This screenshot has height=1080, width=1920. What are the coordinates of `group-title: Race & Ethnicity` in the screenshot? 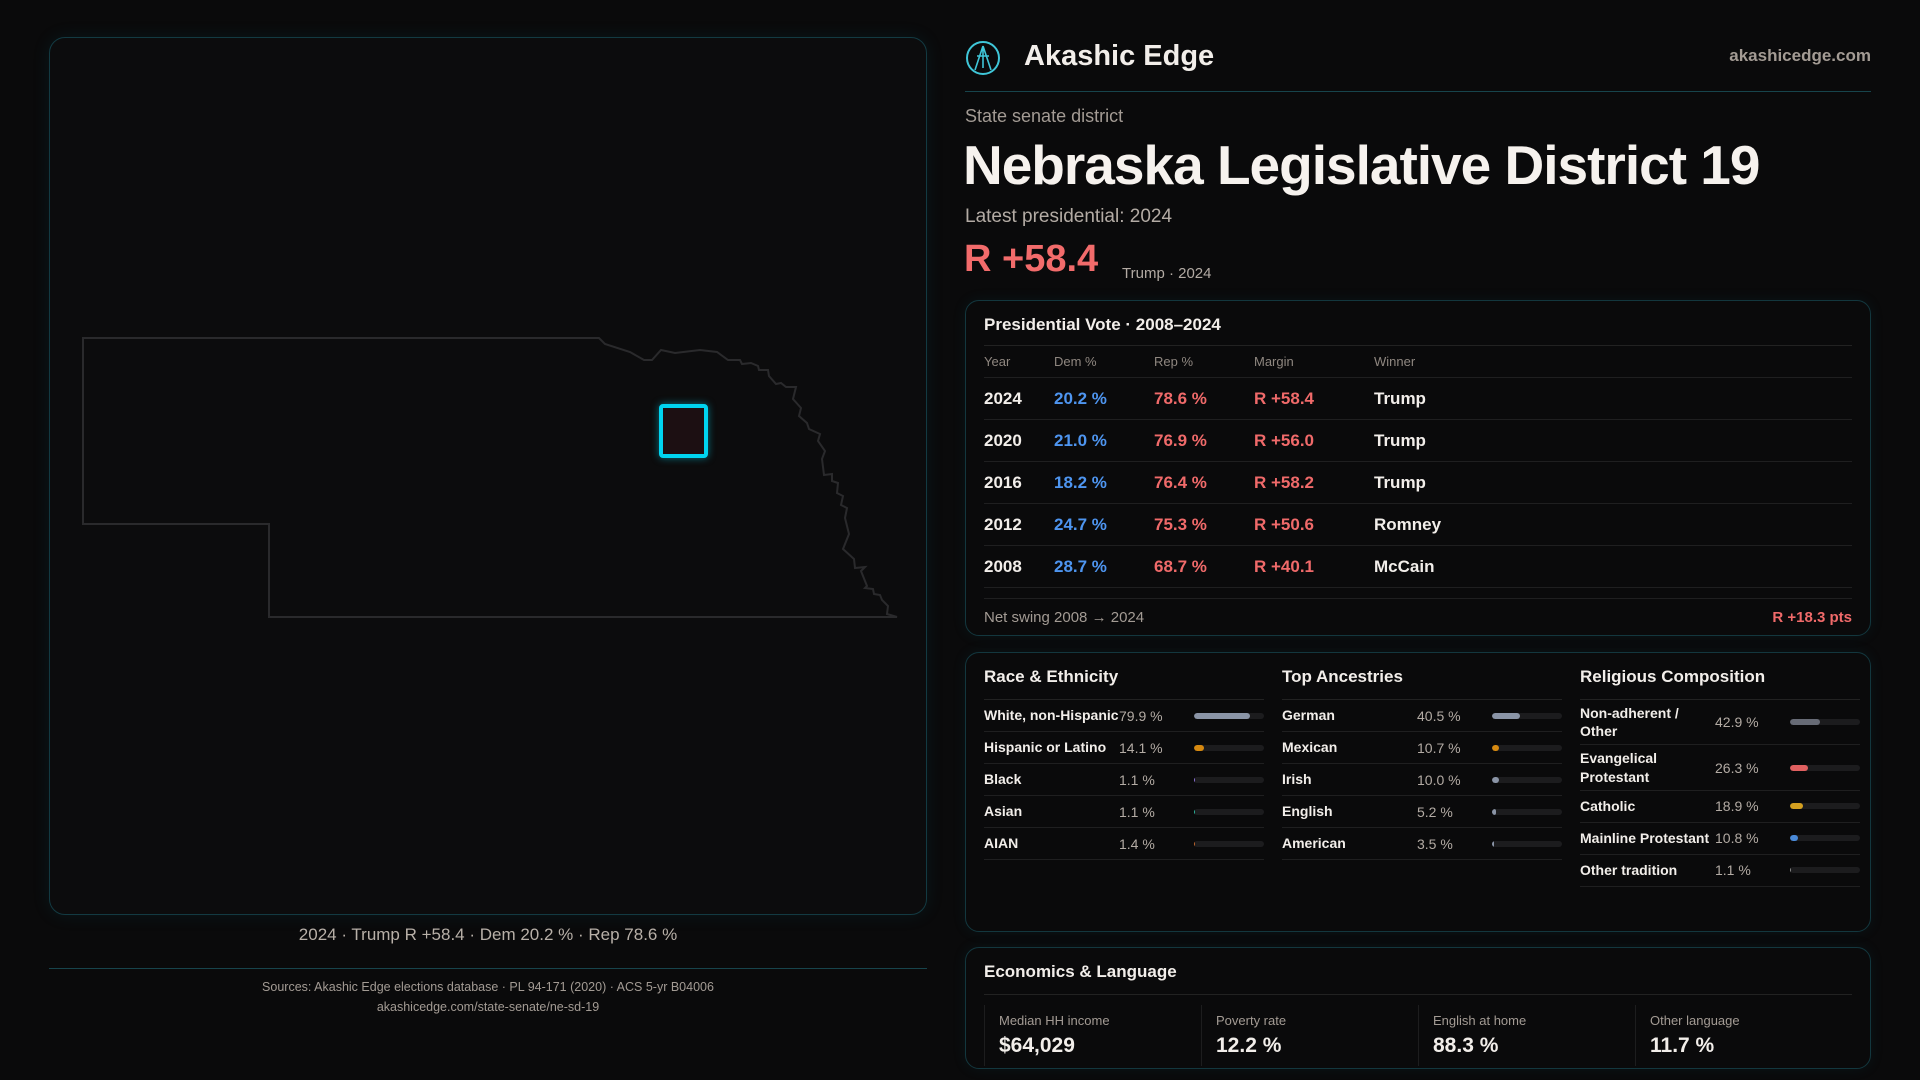 It's located at (1124, 683).